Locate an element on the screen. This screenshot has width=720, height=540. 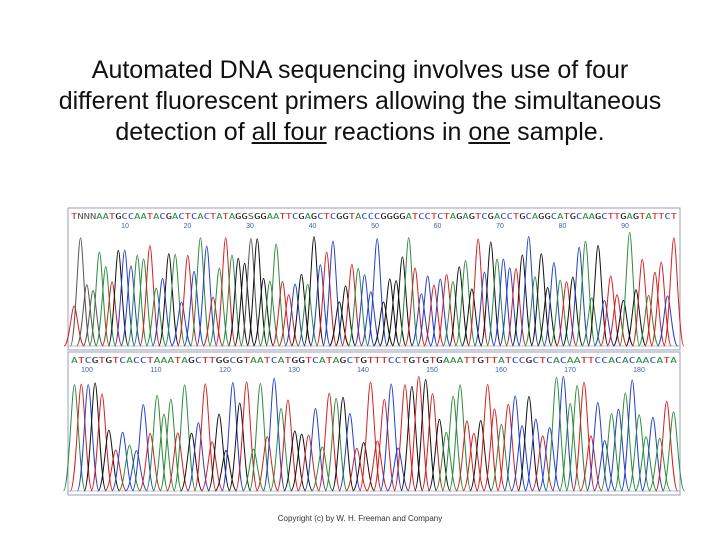
position-number: 10 is located at coordinates (125, 226).